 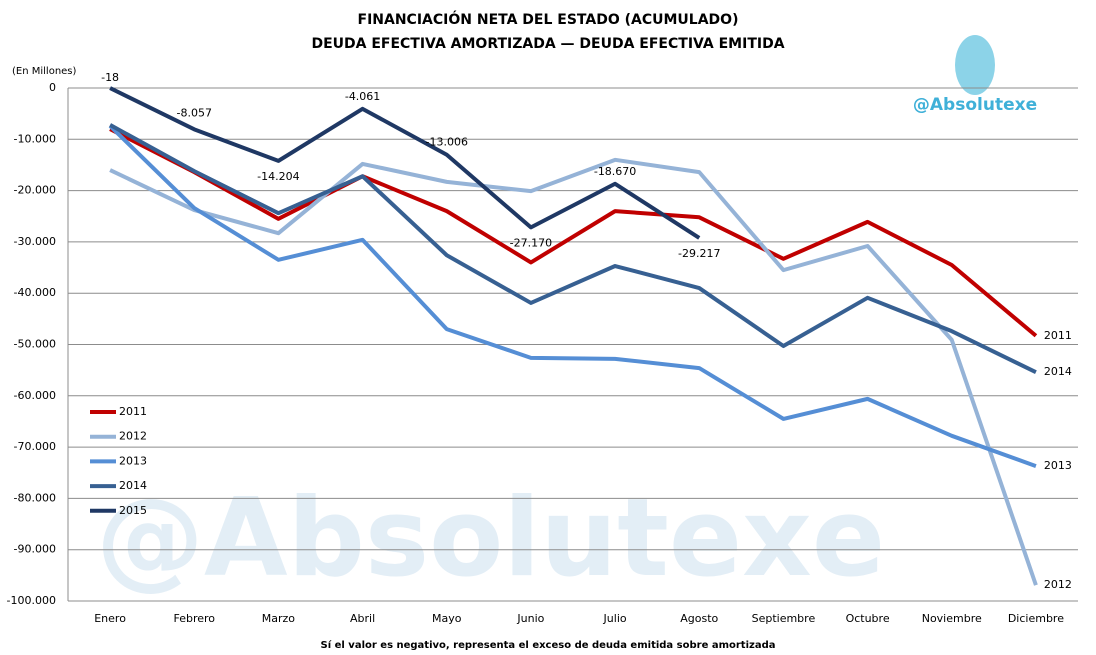 I want to click on series-line, so click(x=405, y=163).